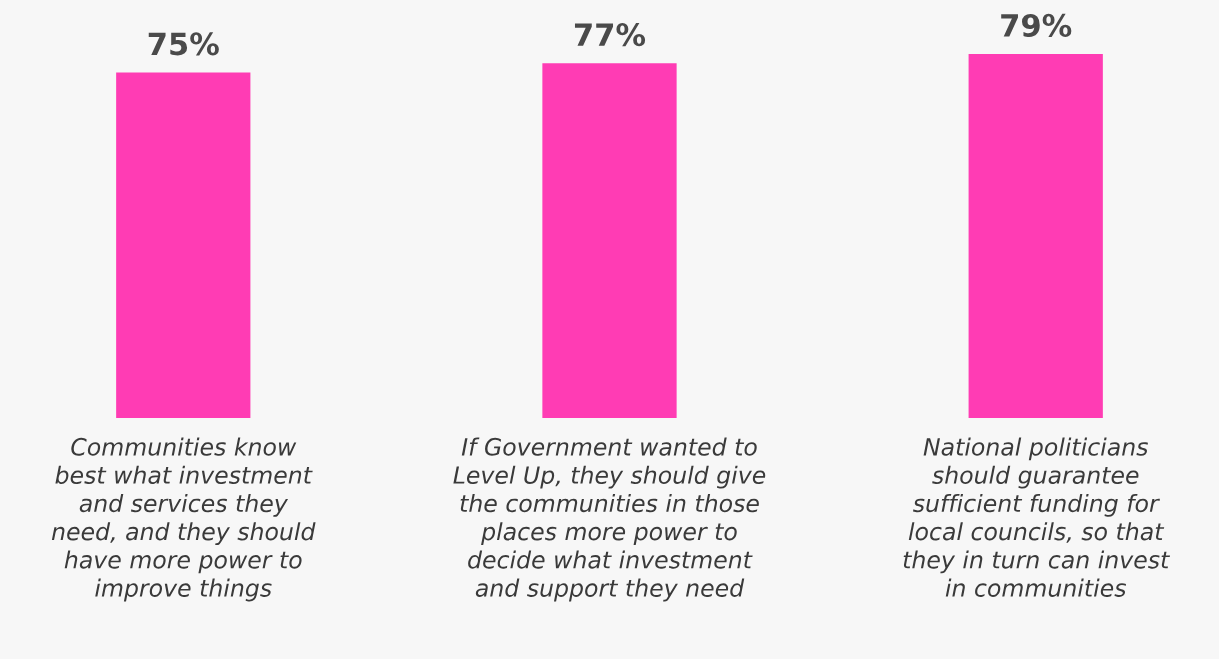  What do you see at coordinates (609, 519) in the screenshot?
I see `x-tick-label: If Government wanted to Level Up, they should give the communities in those places more power to decide what investment and support they need` at bounding box center [609, 519].